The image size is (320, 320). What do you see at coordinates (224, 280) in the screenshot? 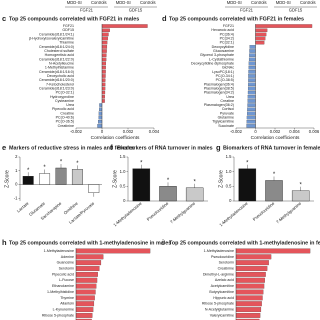
I see `row-label: Azelaic acid` at bounding box center [224, 280].